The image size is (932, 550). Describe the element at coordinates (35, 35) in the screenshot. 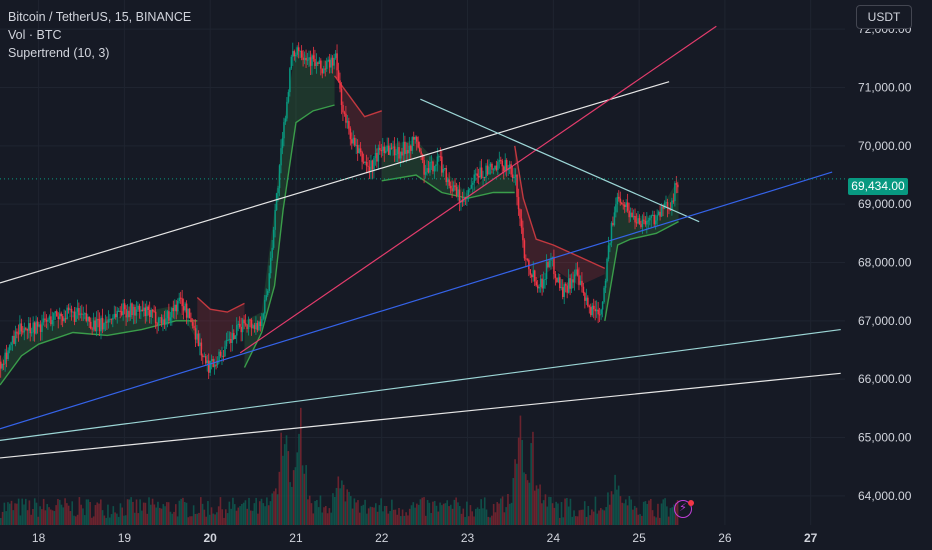

I see `volume-indicator-label: Vol · BTC` at that location.